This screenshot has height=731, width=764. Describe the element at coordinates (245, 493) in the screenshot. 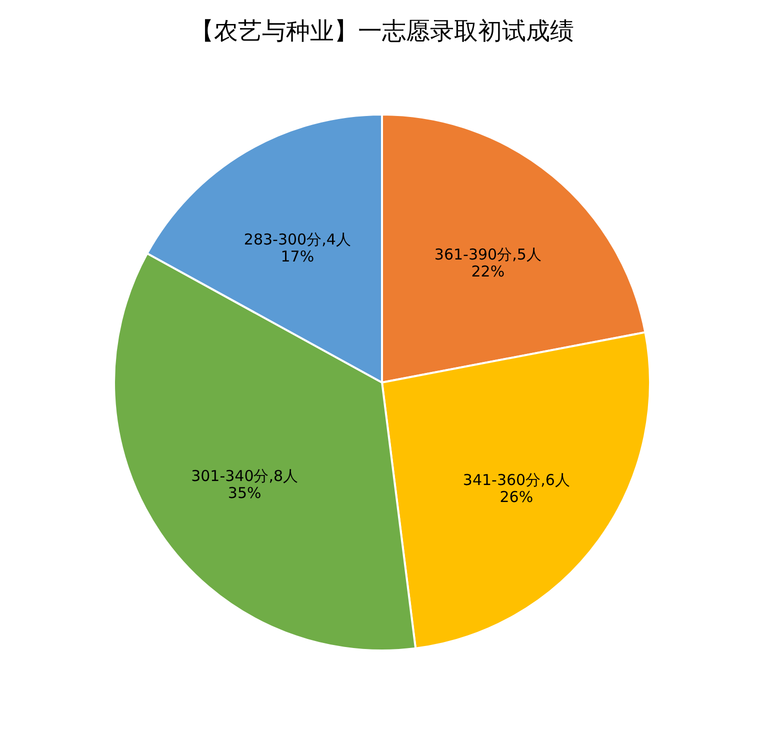

I see `data-label: 35%` at that location.